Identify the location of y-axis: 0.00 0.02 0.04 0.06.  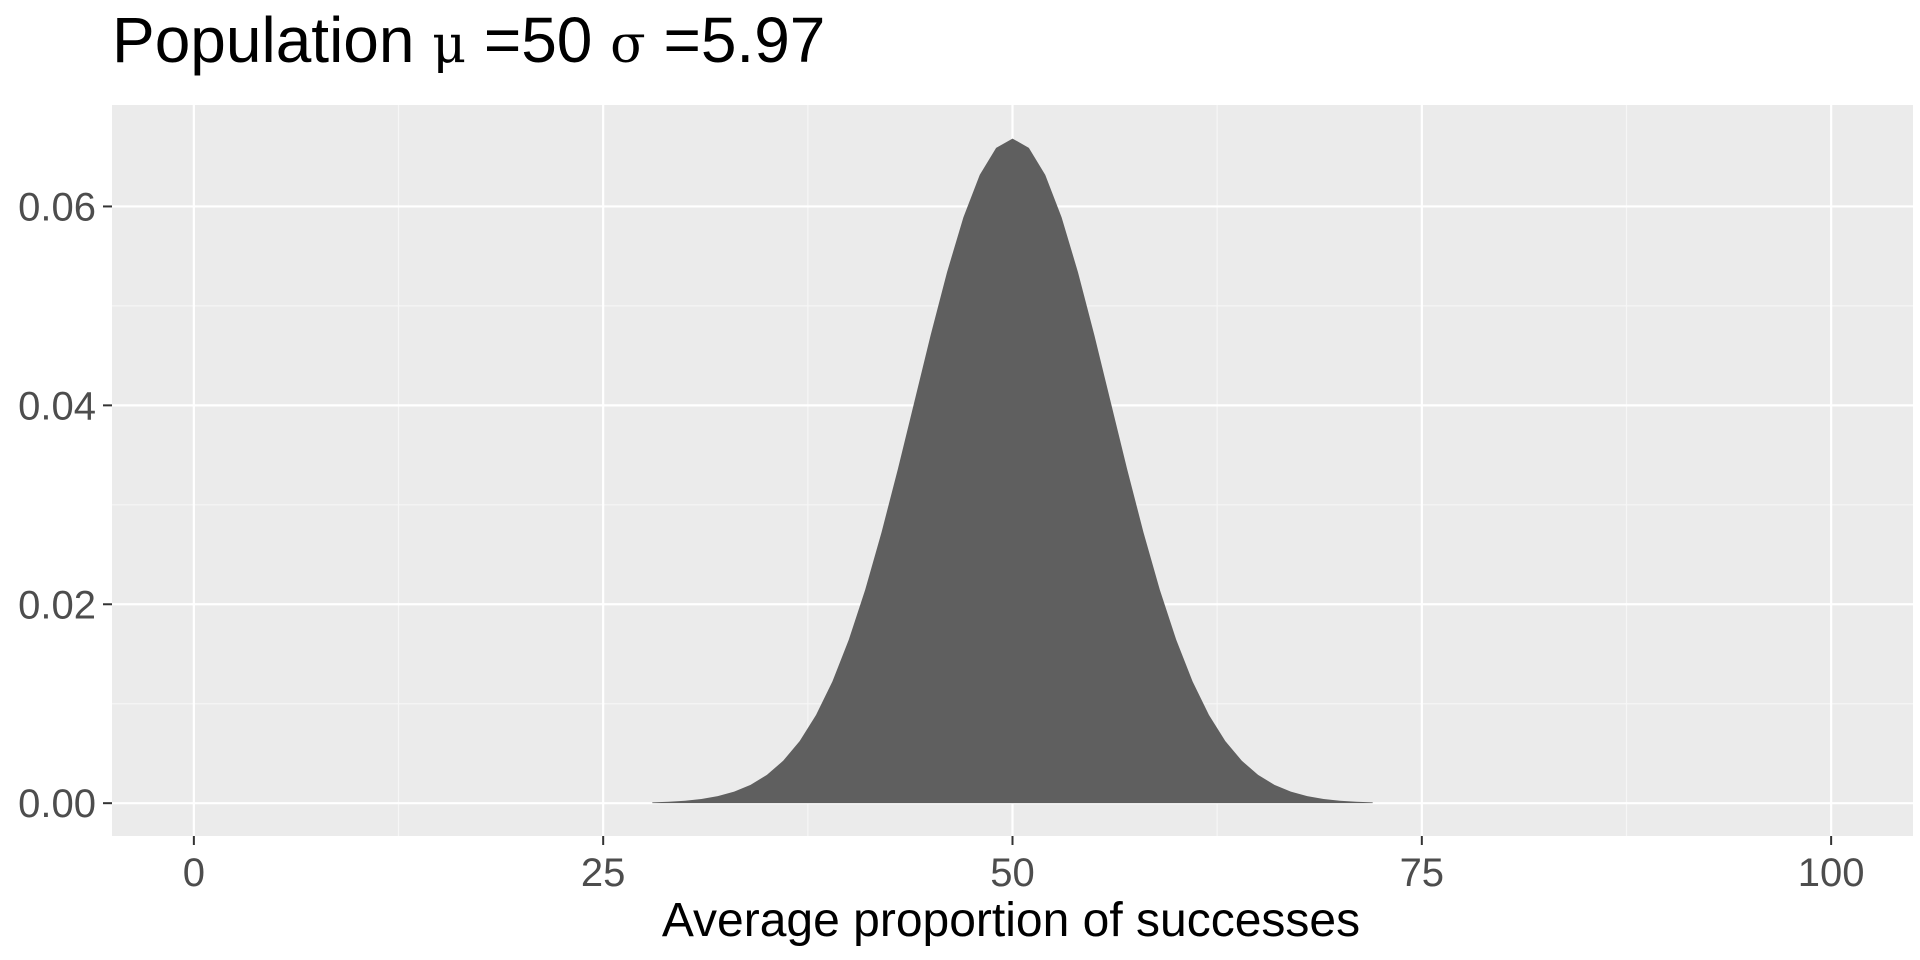
(65, 505).